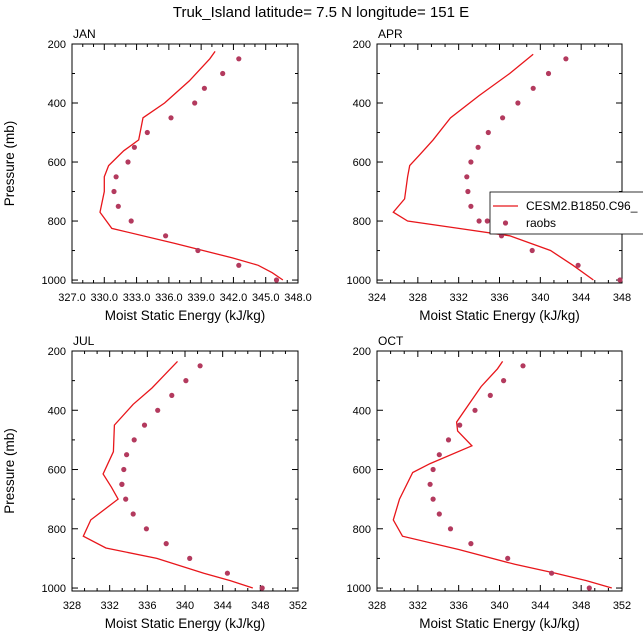 Image resolution: width=643 pixels, height=639 pixels. What do you see at coordinates (581, 298) in the screenshot?
I see `x-tick-label: 344` at bounding box center [581, 298].